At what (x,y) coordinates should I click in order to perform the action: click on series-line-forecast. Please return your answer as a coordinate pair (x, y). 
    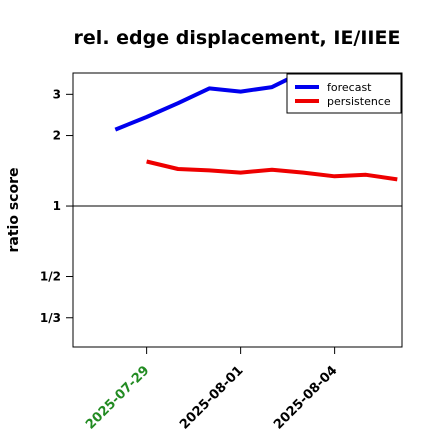
    Looking at the image, I should click on (209, 102).